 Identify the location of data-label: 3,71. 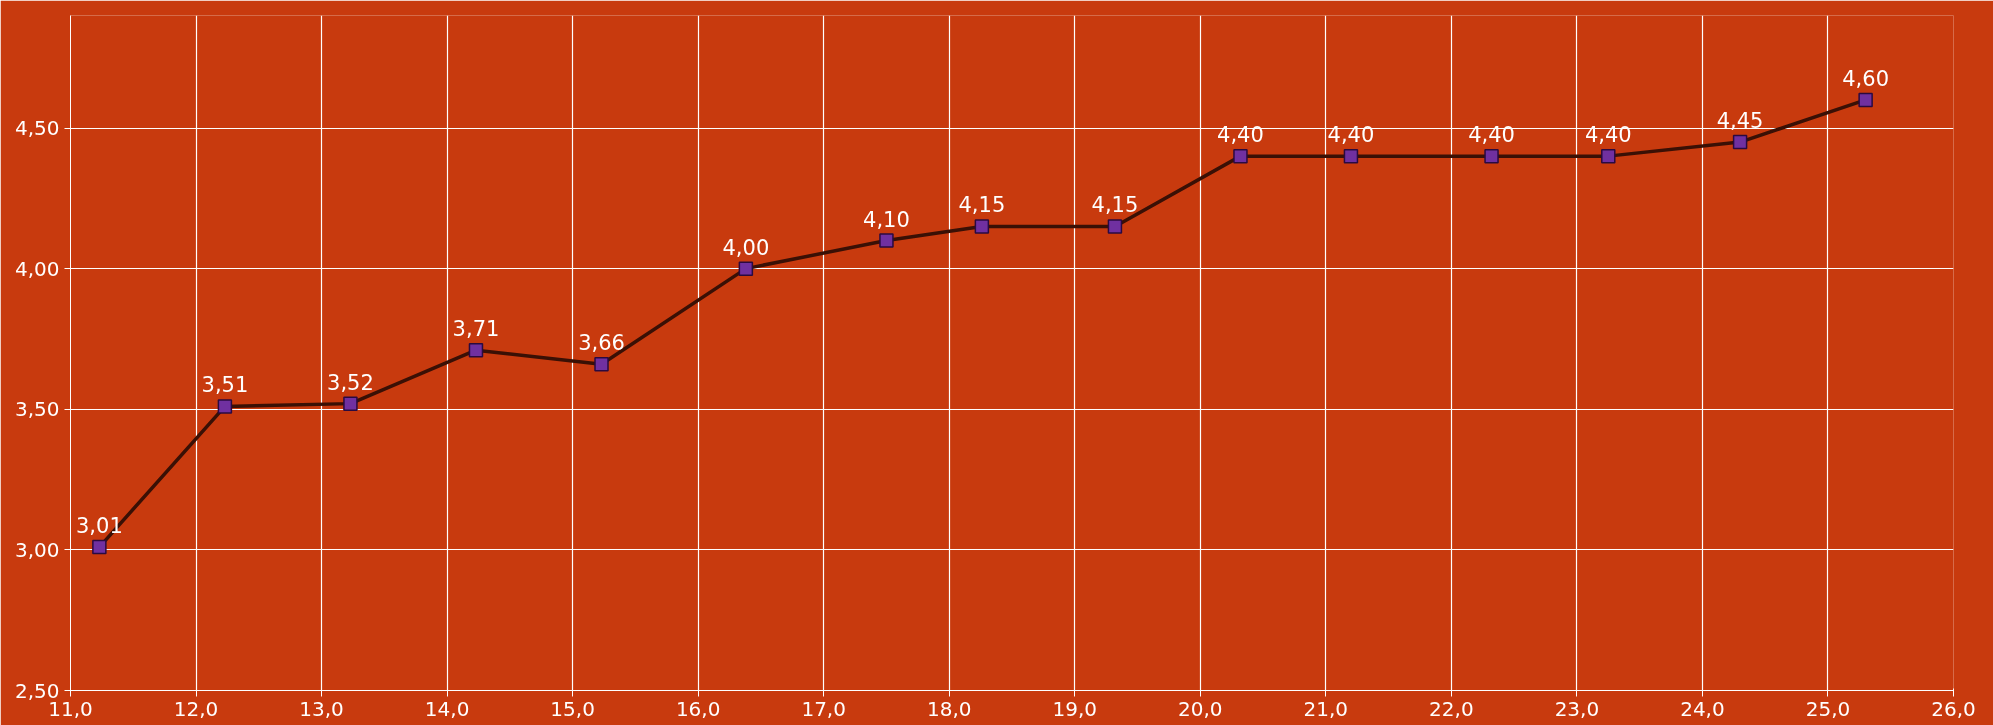
(476, 329).